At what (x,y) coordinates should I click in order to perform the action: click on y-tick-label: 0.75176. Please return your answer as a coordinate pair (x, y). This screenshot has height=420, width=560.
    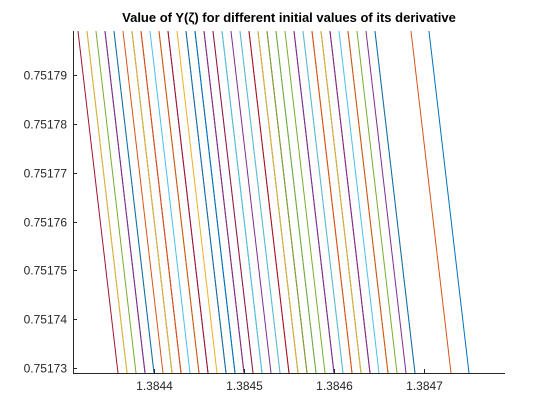
    Looking at the image, I should click on (46, 223).